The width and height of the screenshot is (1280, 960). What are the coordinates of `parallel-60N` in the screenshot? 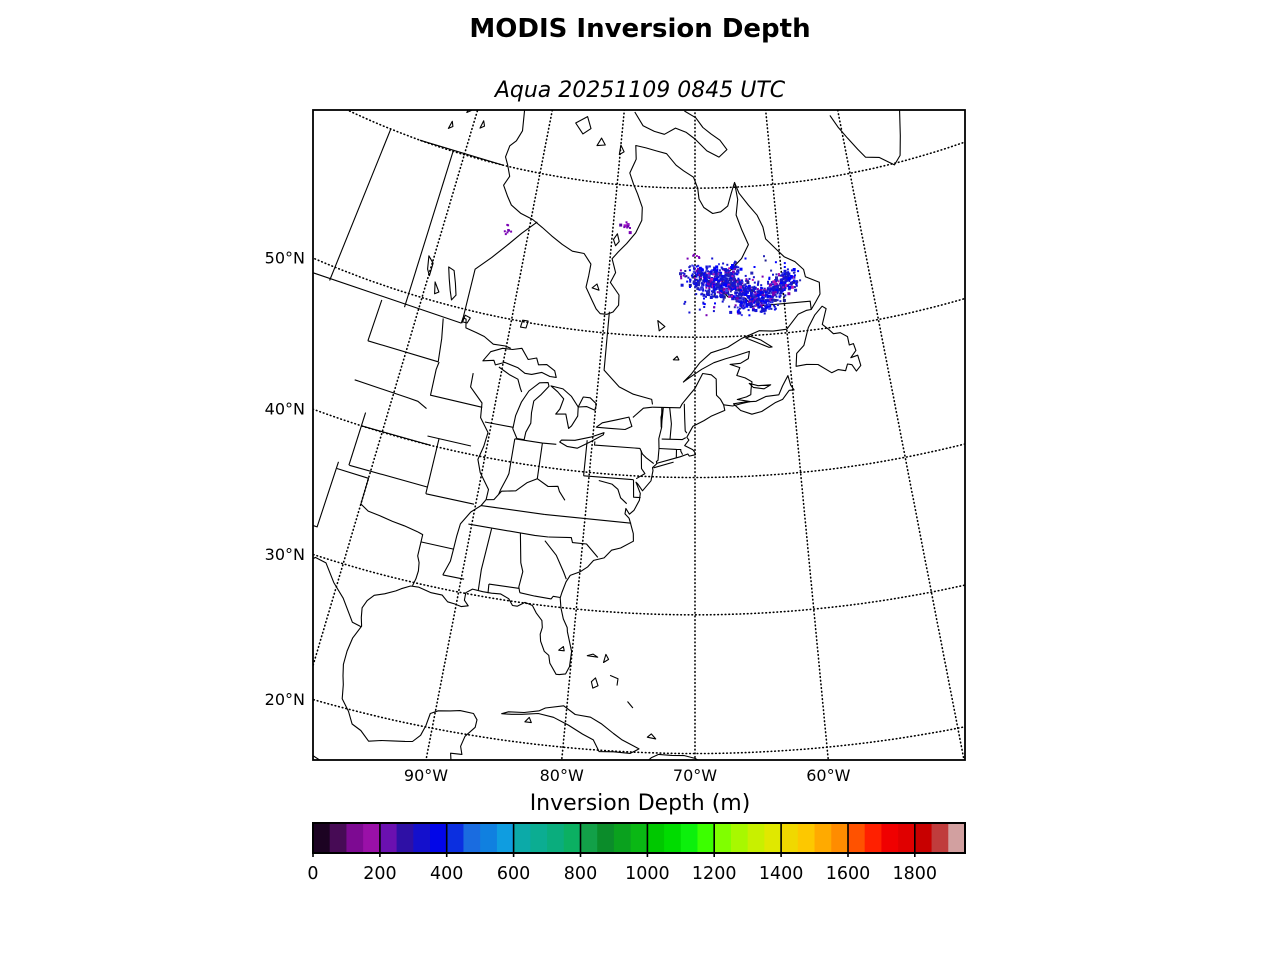 It's located at (655, 150).